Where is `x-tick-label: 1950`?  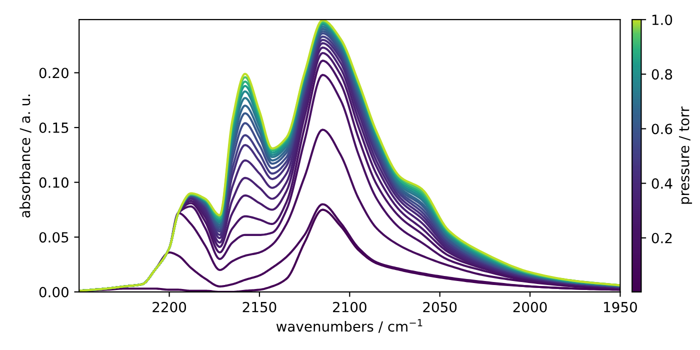
x-tick-label: 1950 is located at coordinates (620, 307).